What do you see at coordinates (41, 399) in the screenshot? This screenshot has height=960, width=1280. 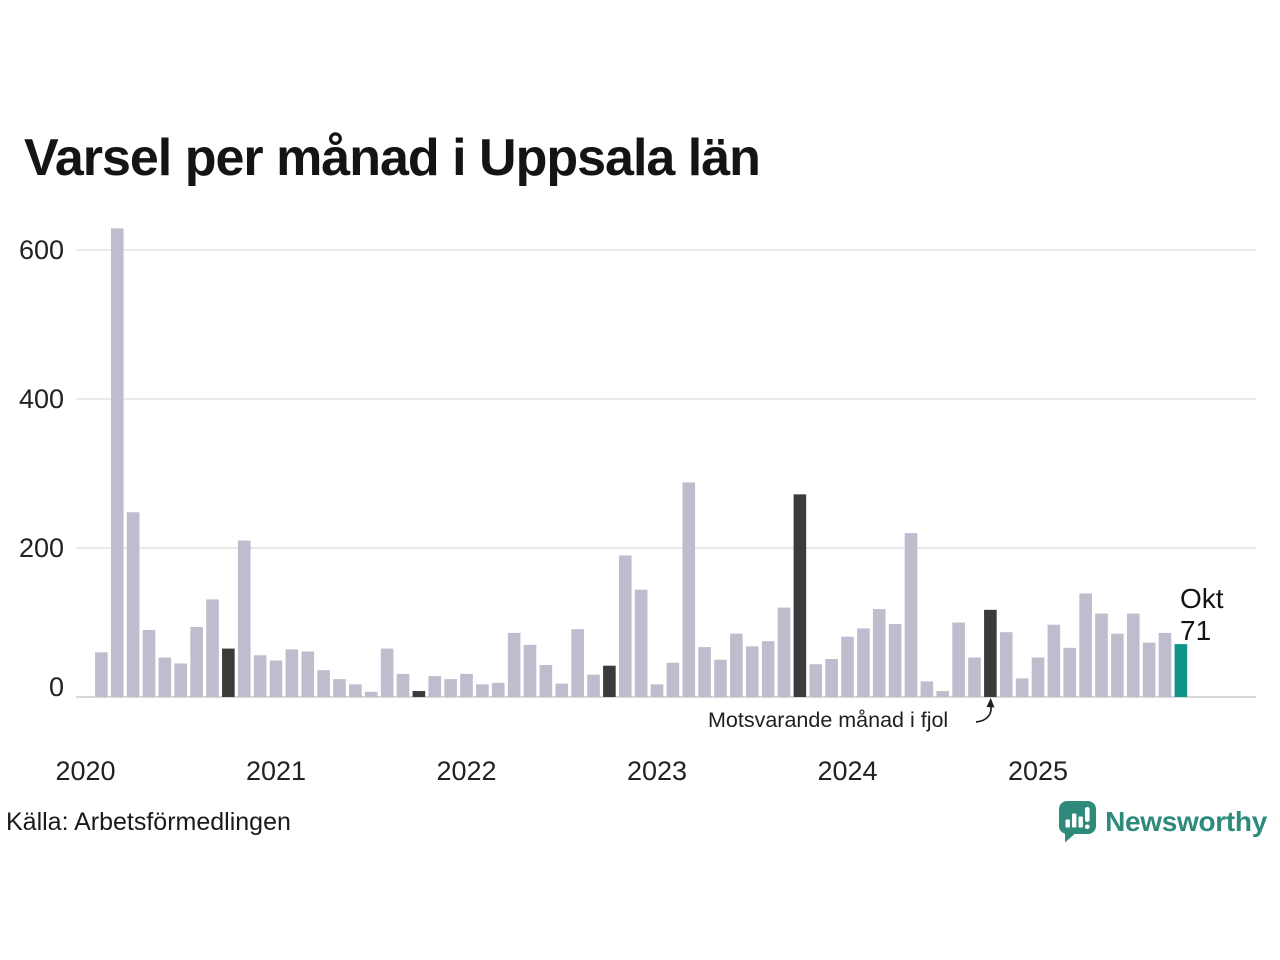 I see `y-axis-tick-400: 400` at bounding box center [41, 399].